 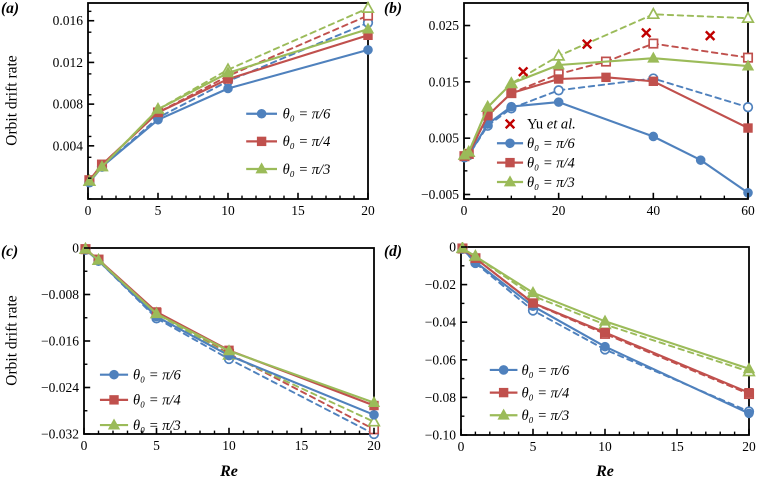 What do you see at coordinates (12, 100) in the screenshot?
I see `y-axis-label-a: Orbit drift rate` at bounding box center [12, 100].